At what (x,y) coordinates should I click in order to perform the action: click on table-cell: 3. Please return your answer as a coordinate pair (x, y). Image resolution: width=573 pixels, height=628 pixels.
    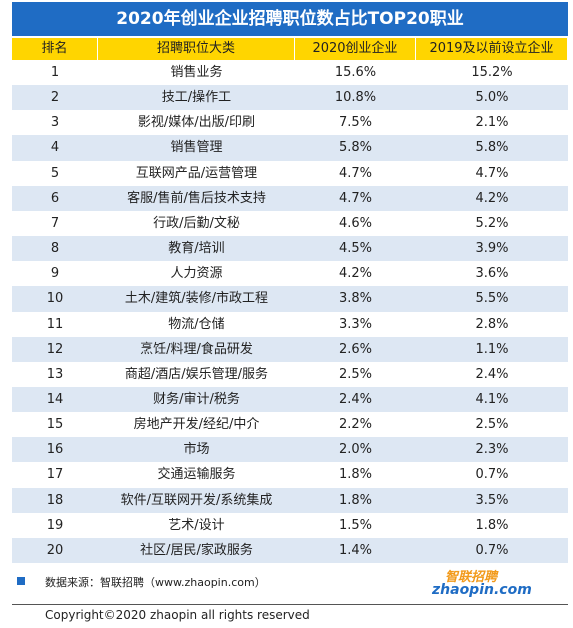
    Looking at the image, I should click on (55, 123).